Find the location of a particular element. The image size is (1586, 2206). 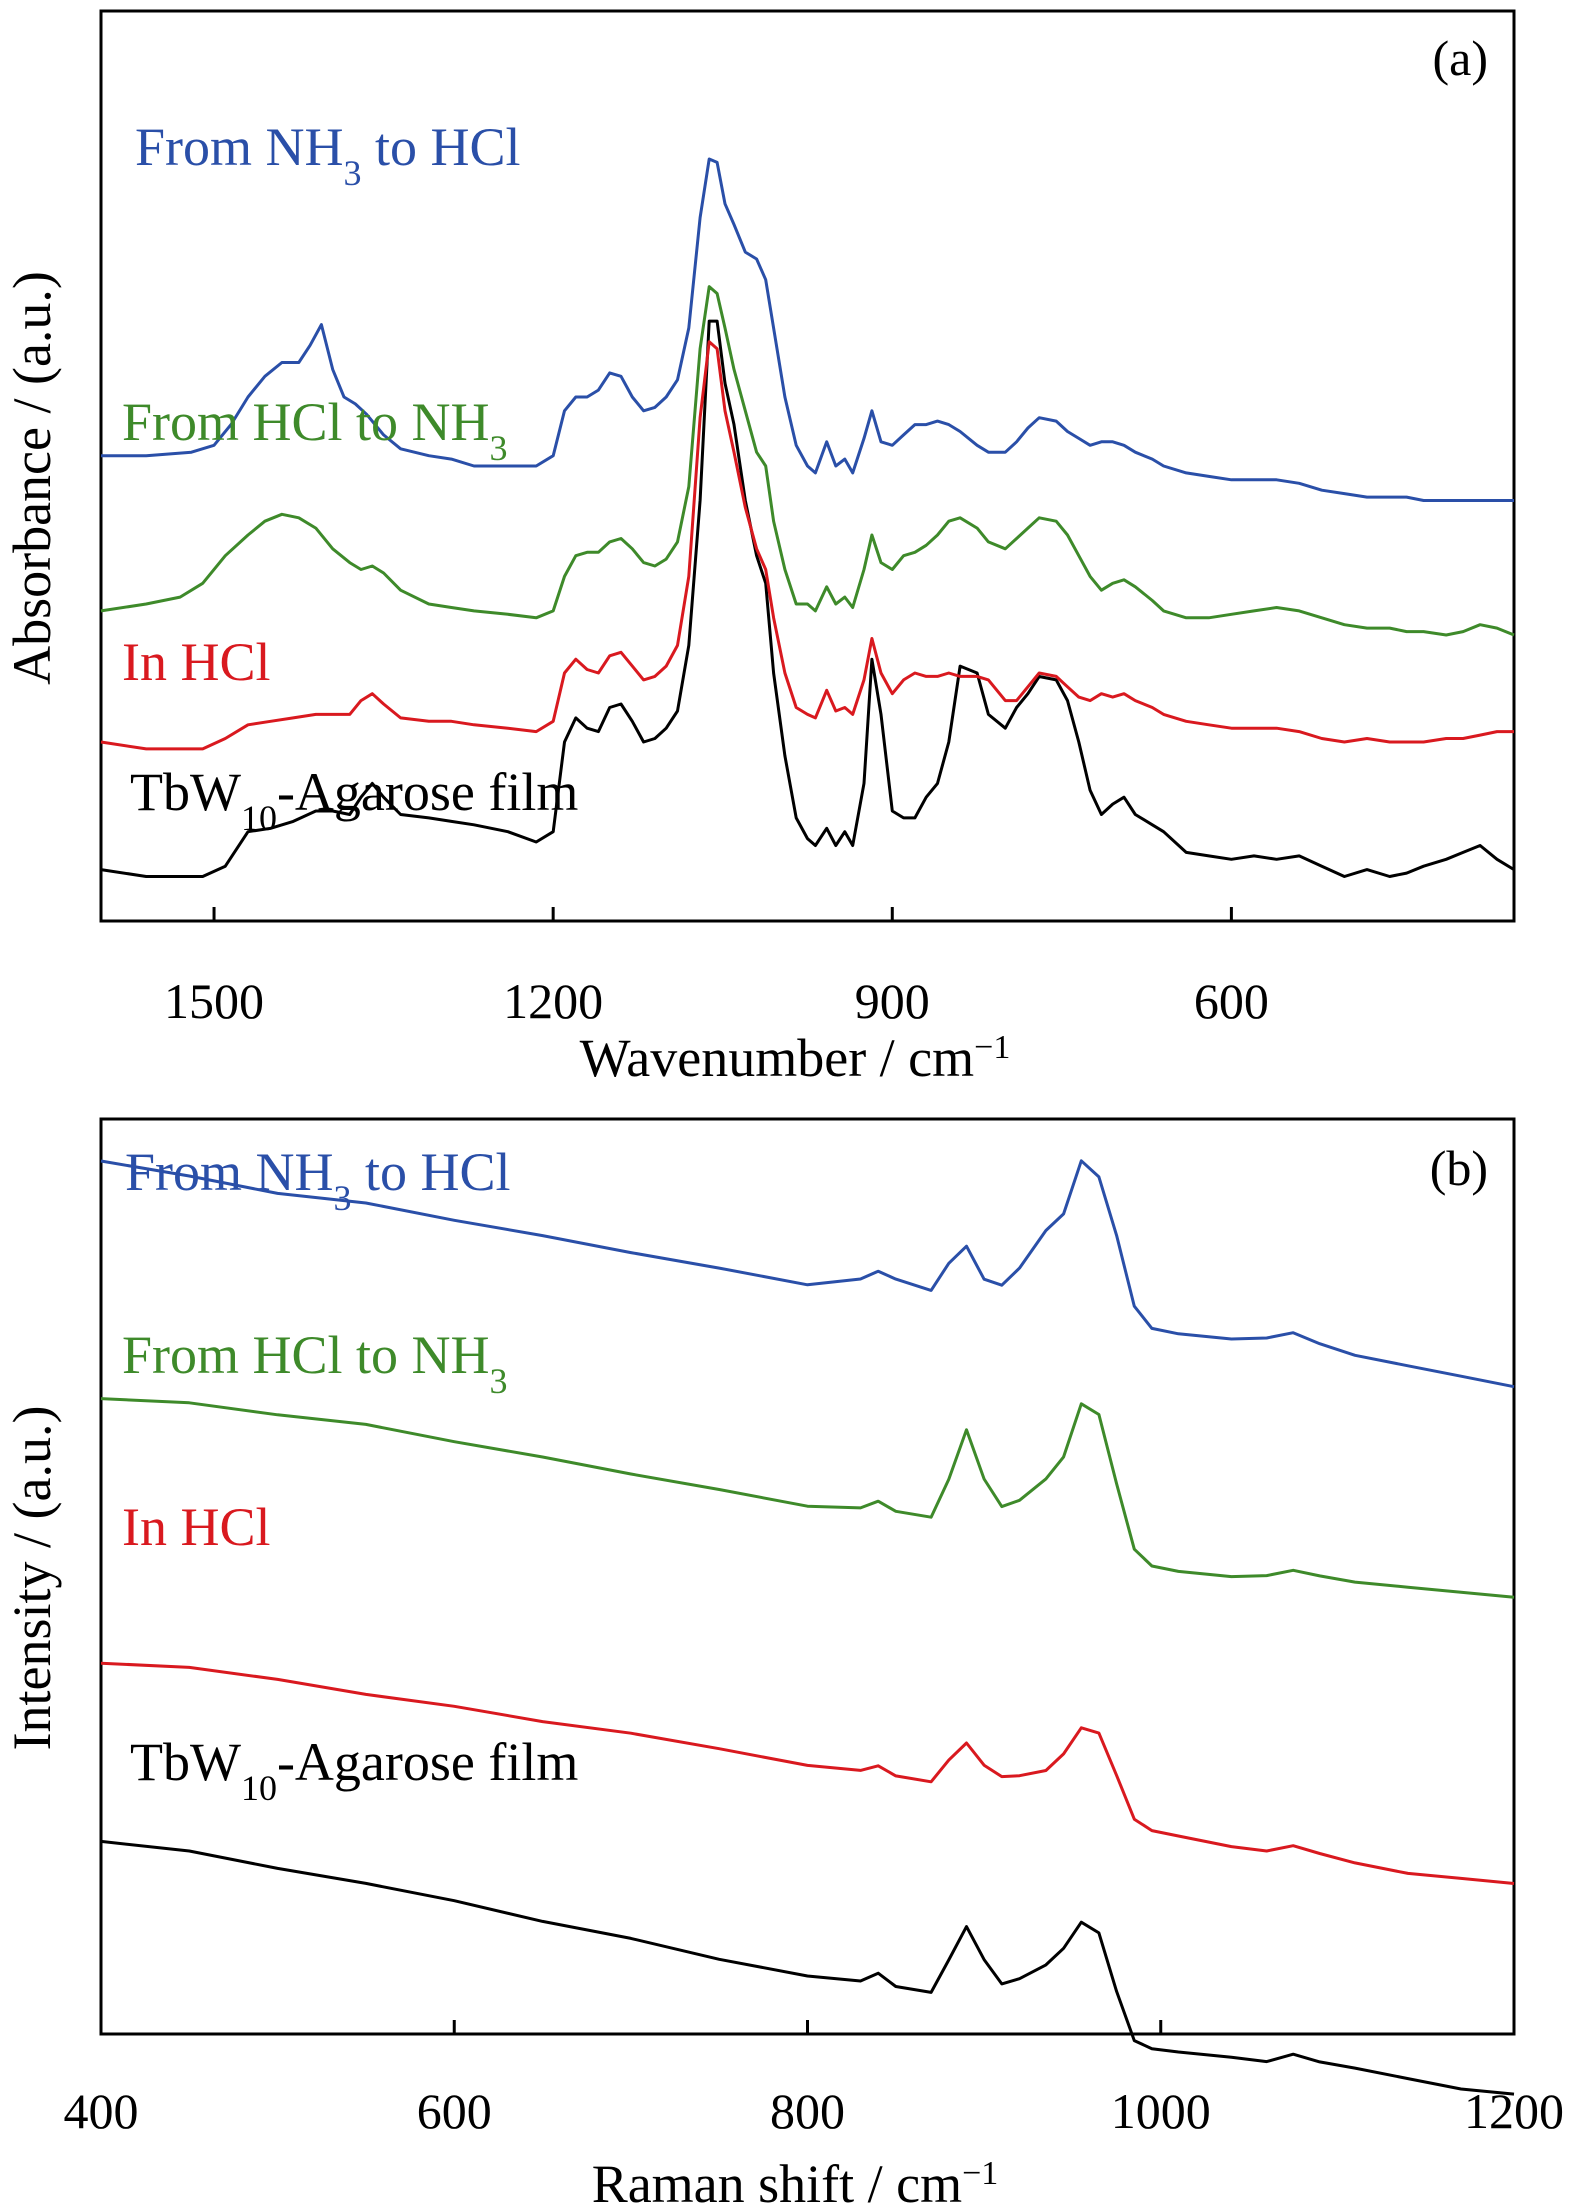

x-tick-label: 900 is located at coordinates (892, 1001).